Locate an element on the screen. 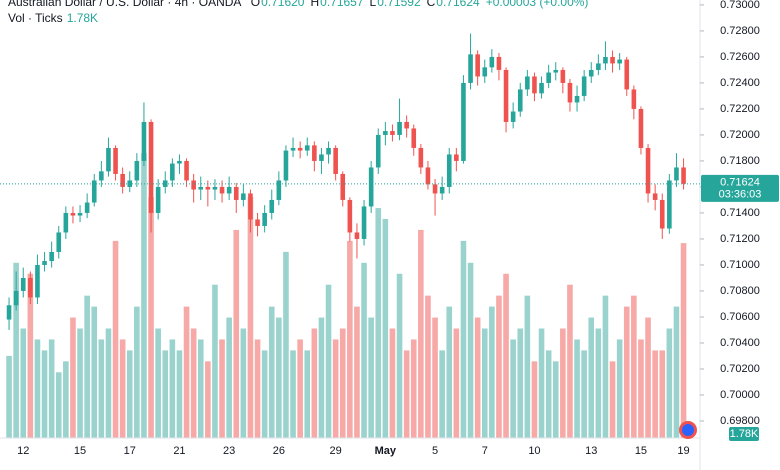 This screenshot has height=470, width=780. ohlc-value: 0.71592 is located at coordinates (399, 4).